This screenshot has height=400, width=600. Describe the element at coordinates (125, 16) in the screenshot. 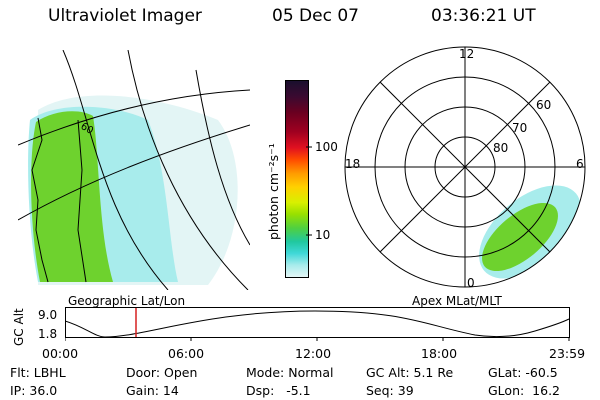

I see `instrument-title: Ultraviolet Imager` at that location.